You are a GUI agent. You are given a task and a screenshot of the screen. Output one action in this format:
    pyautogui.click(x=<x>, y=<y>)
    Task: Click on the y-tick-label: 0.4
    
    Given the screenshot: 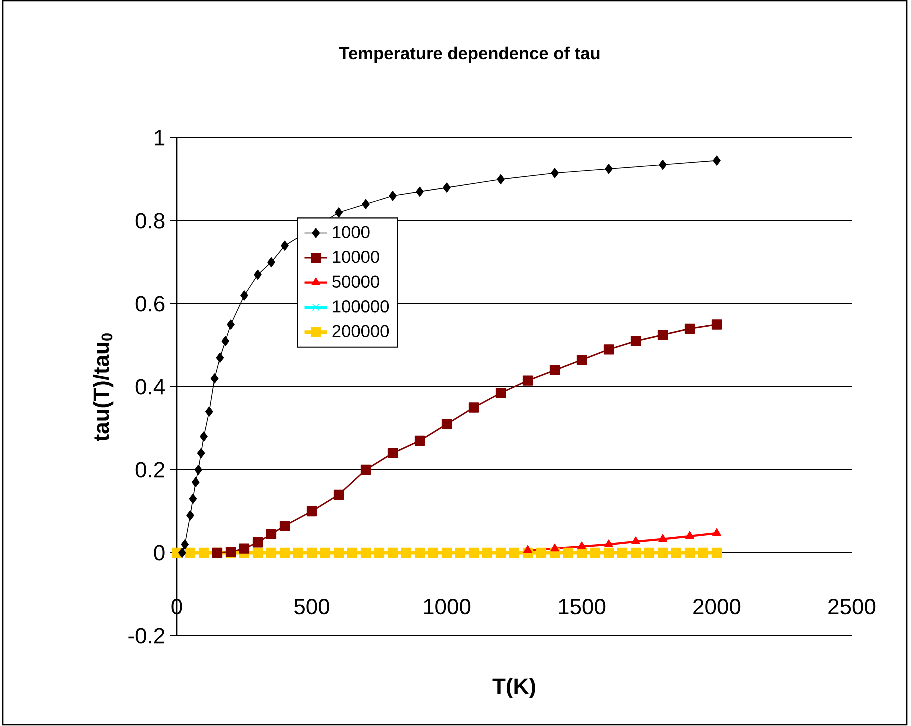 What is the action you would take?
    pyautogui.click(x=150, y=387)
    